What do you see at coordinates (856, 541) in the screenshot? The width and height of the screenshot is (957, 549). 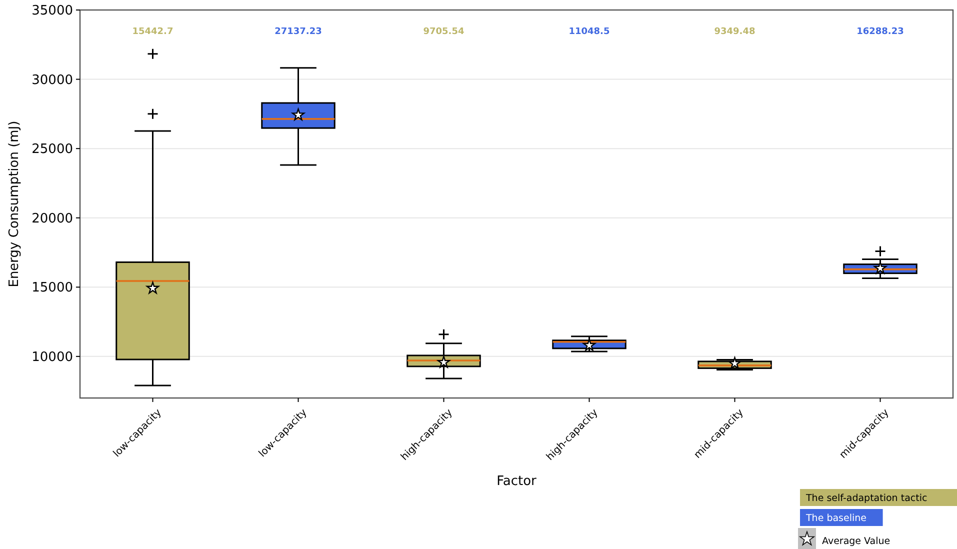 I see `legend-label: Average Value` at bounding box center [856, 541].